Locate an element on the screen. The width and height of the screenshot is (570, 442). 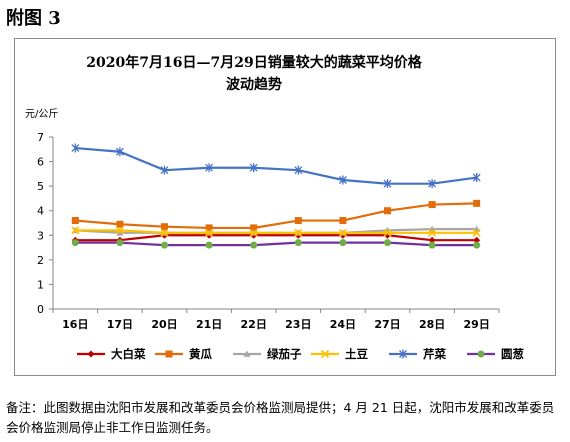
legend-item: 黄瓜 is located at coordinates (183, 354).